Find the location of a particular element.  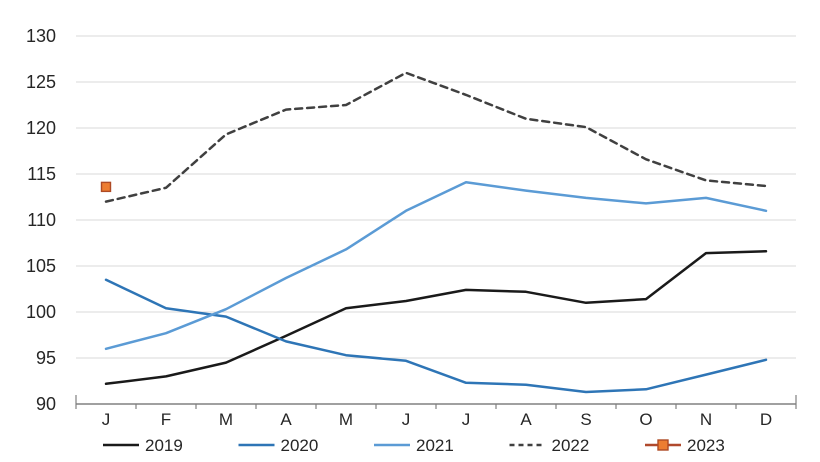

legend-label-2019: 2019 is located at coordinates (164, 445).